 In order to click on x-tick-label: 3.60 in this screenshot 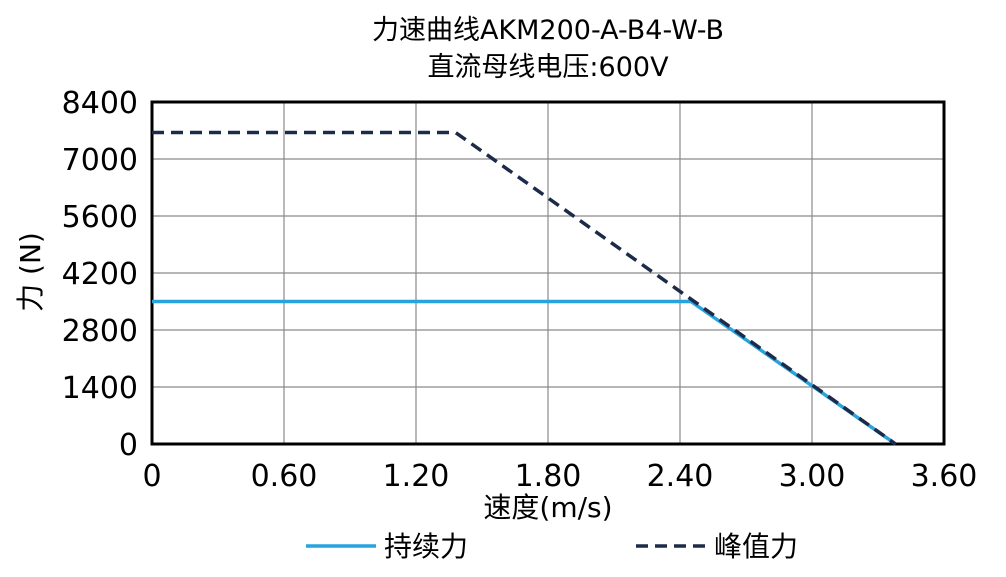, I will do `click(944, 476)`.